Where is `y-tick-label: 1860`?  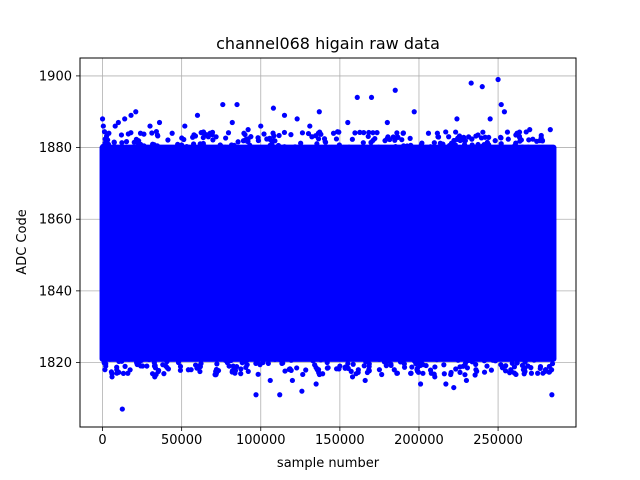 y-tick-label: 1860 is located at coordinates (55, 220).